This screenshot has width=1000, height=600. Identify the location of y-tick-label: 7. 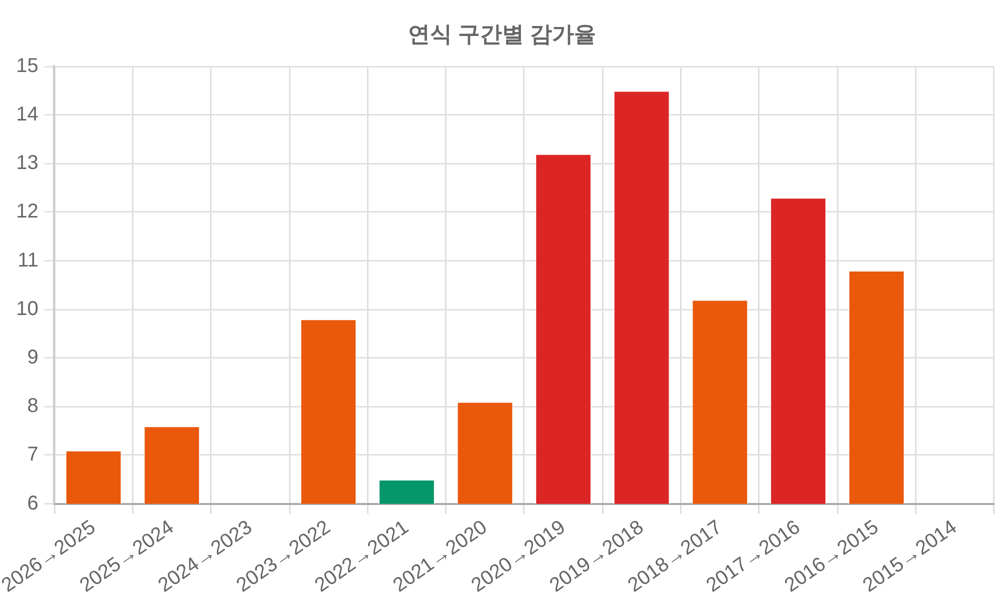
(32, 455).